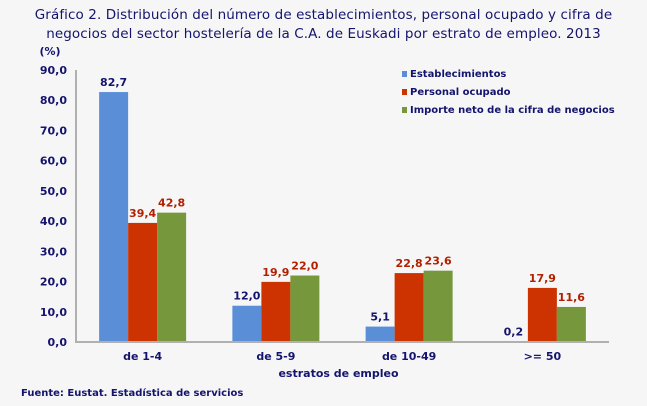  Describe the element at coordinates (53, 312) in the screenshot. I see `y-tick-label: 10,0` at that location.